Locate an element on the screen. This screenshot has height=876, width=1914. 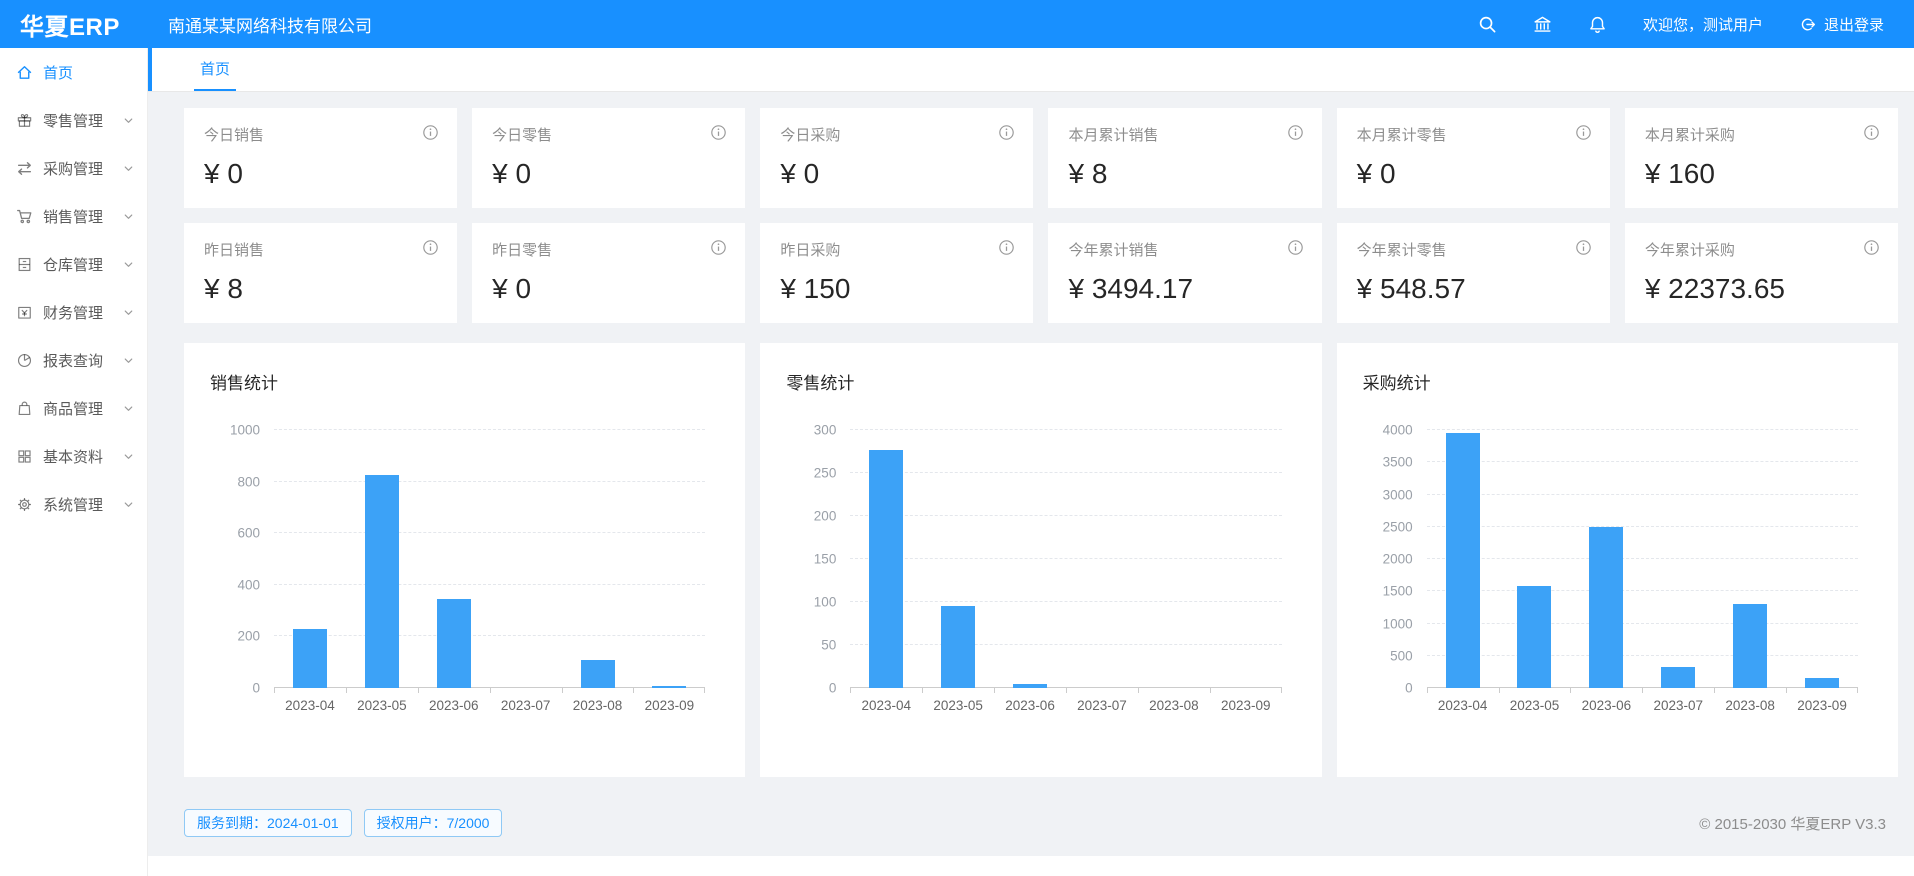
sidebar-item-wallet: 财务管理 is located at coordinates (73, 312).